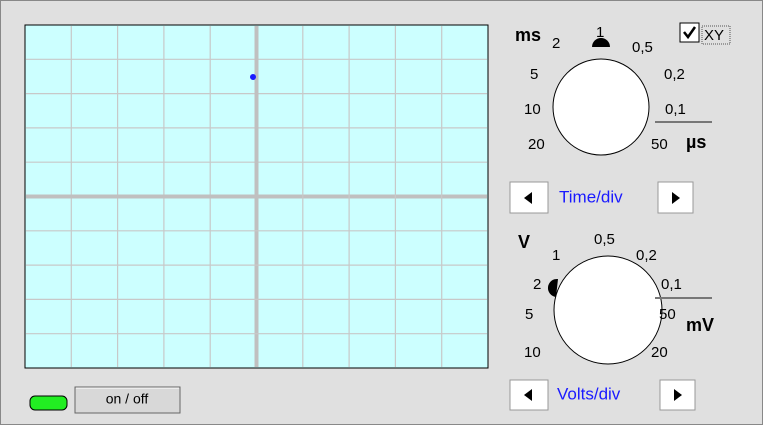 Image resolution: width=763 pixels, height=425 pixels. I want to click on check-mark, so click(690, 33).